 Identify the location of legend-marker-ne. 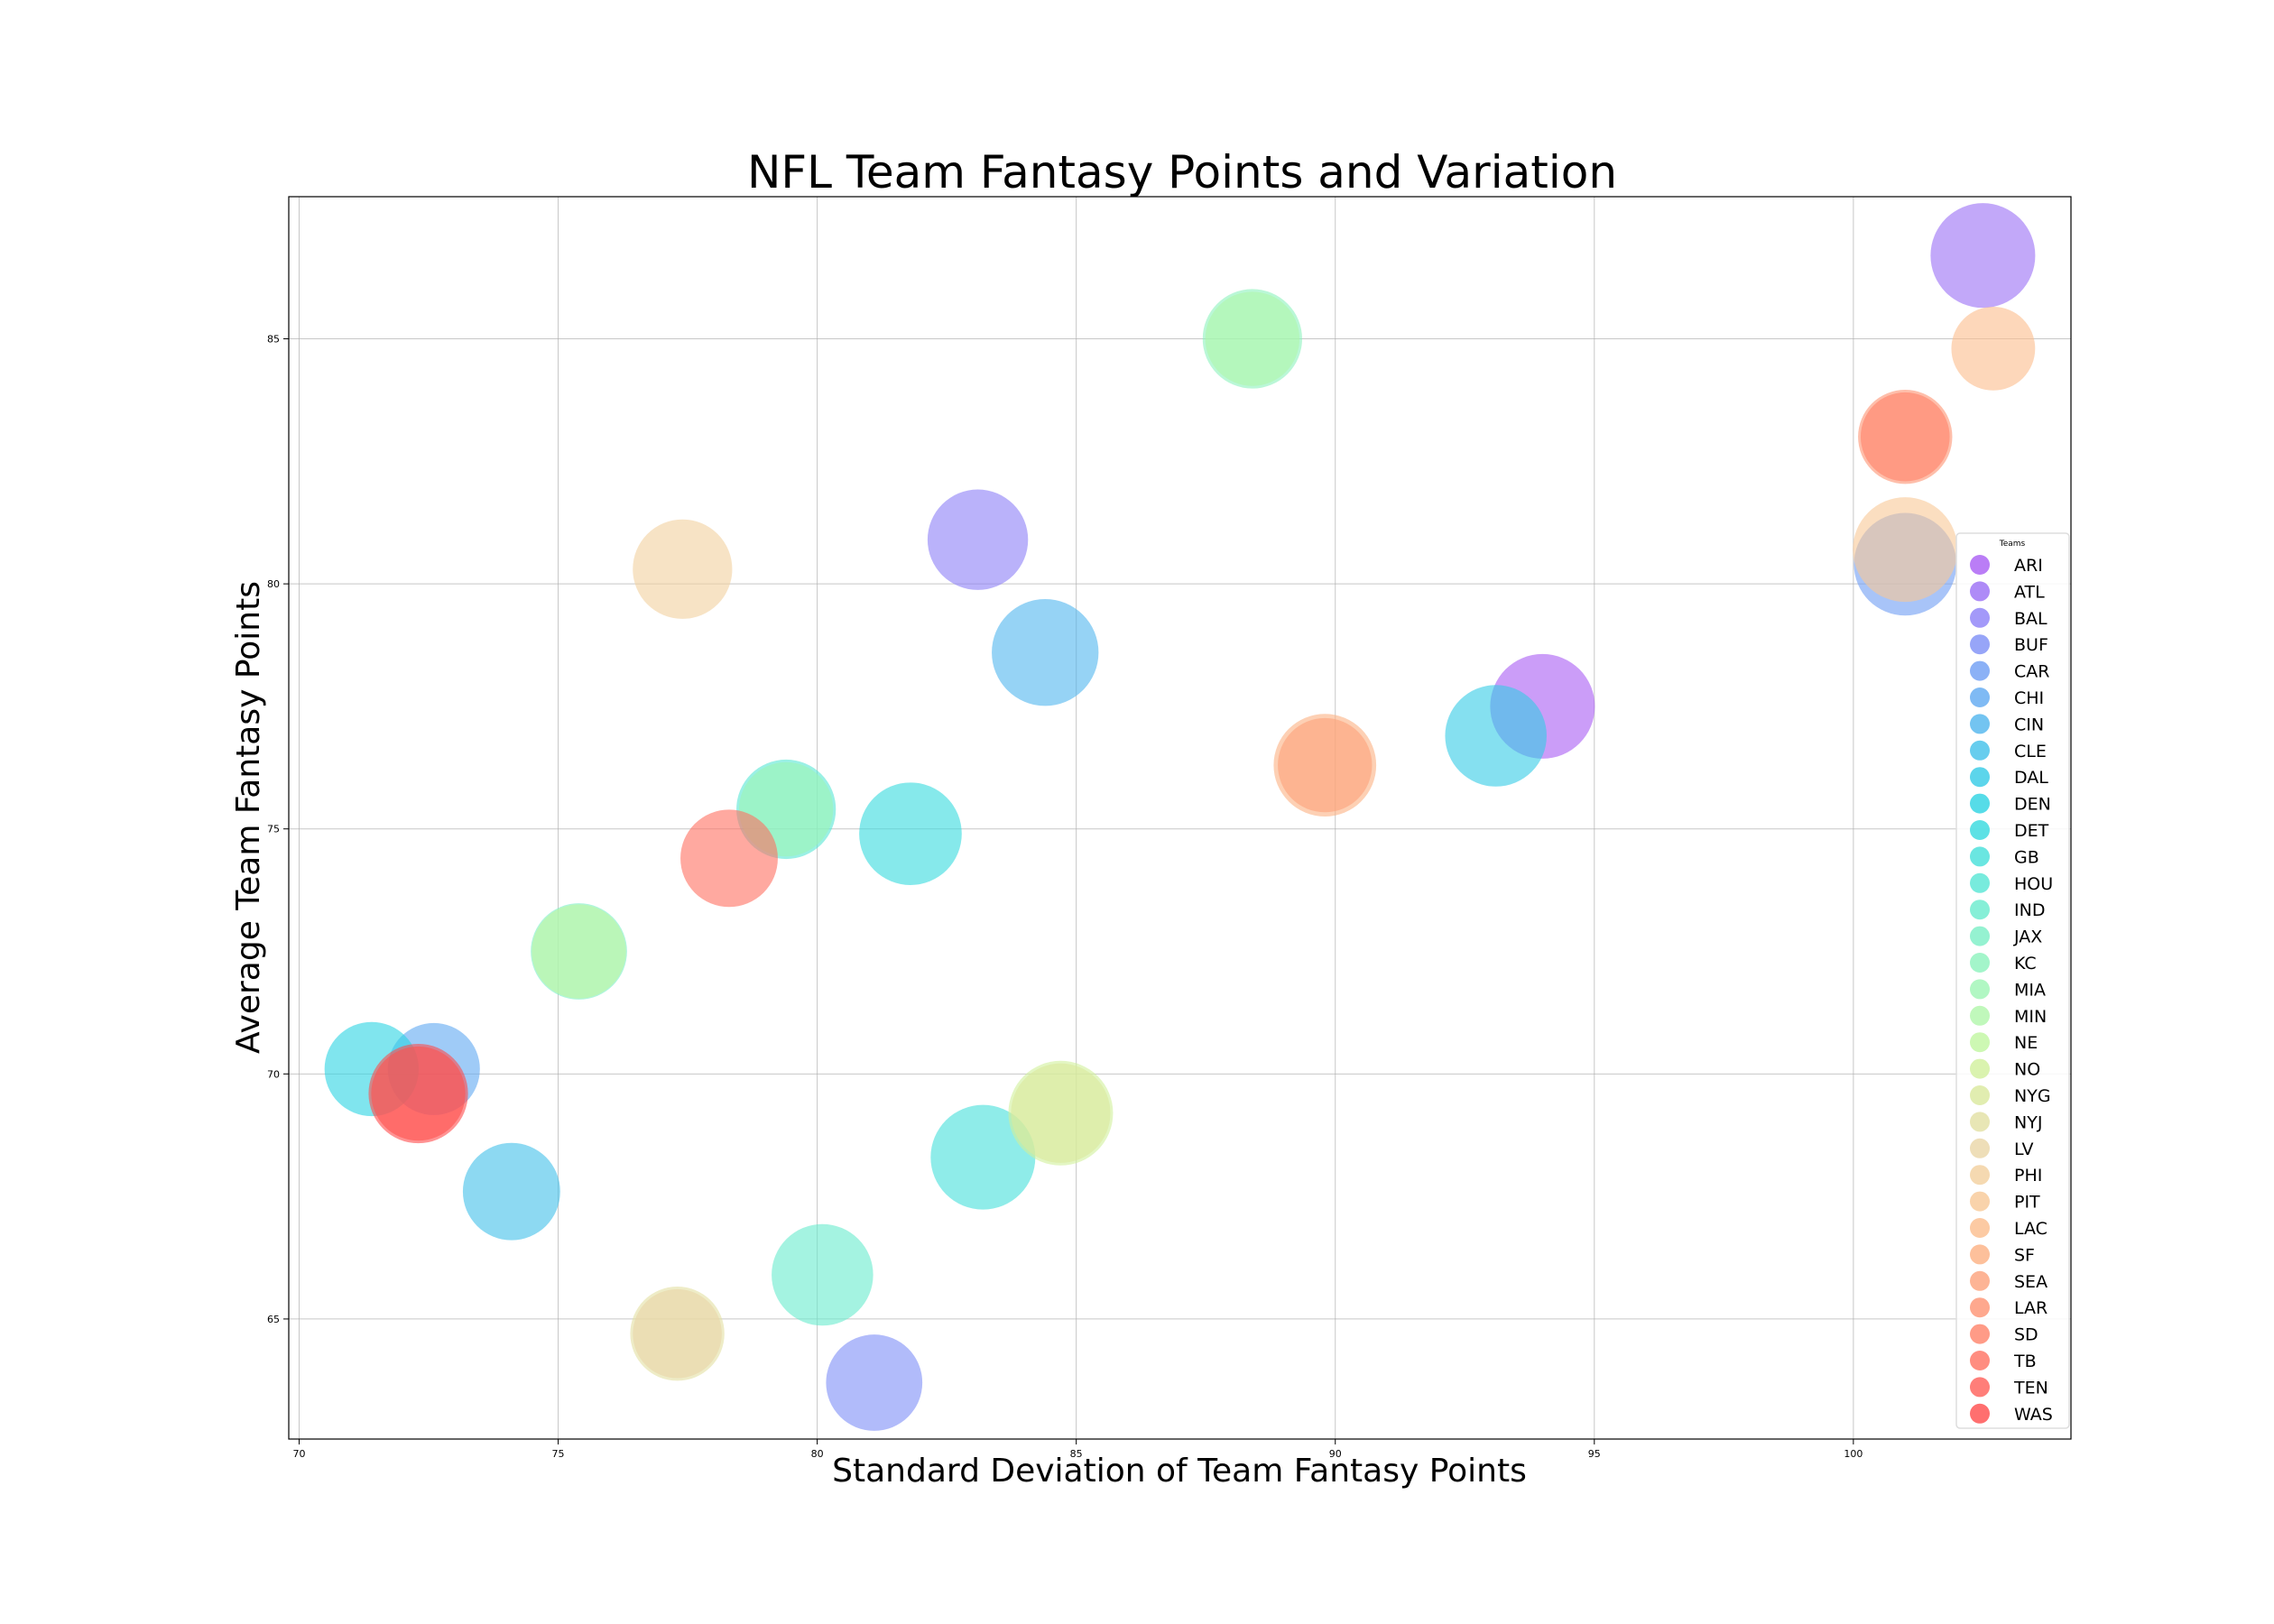
(1980, 1042).